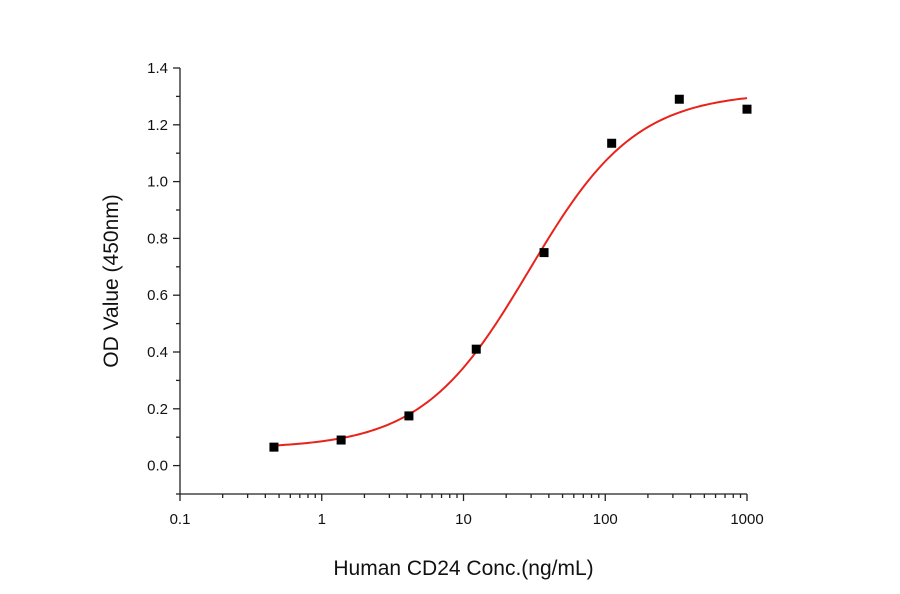 The width and height of the screenshot is (900, 594). Describe the element at coordinates (157, 295) in the screenshot. I see `y-tick-label: 0.6` at that location.